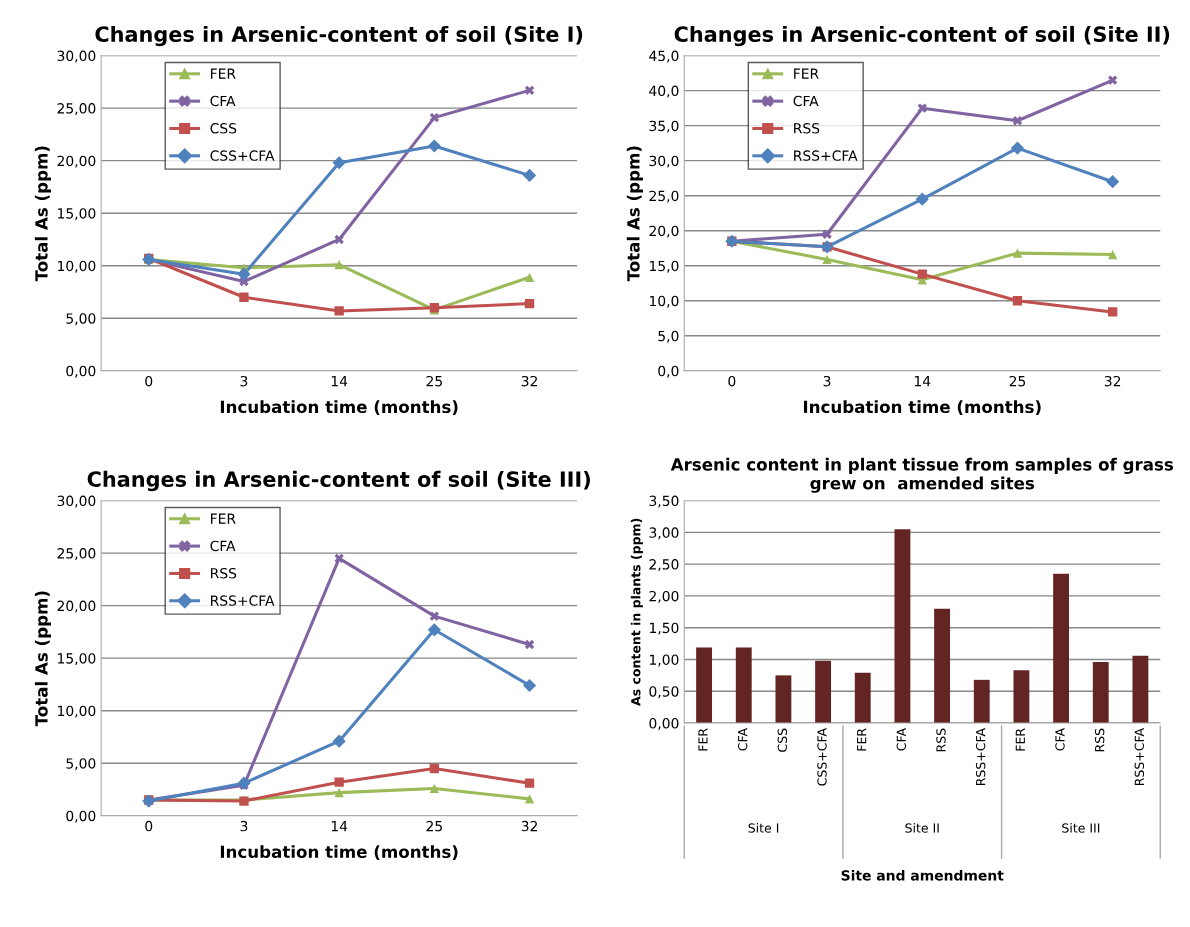 This screenshot has height=927, width=1190. What do you see at coordinates (922, 475) in the screenshot?
I see `chart-title: Arsenic content in plant tissue from samples of grass grew on amended sites` at bounding box center [922, 475].